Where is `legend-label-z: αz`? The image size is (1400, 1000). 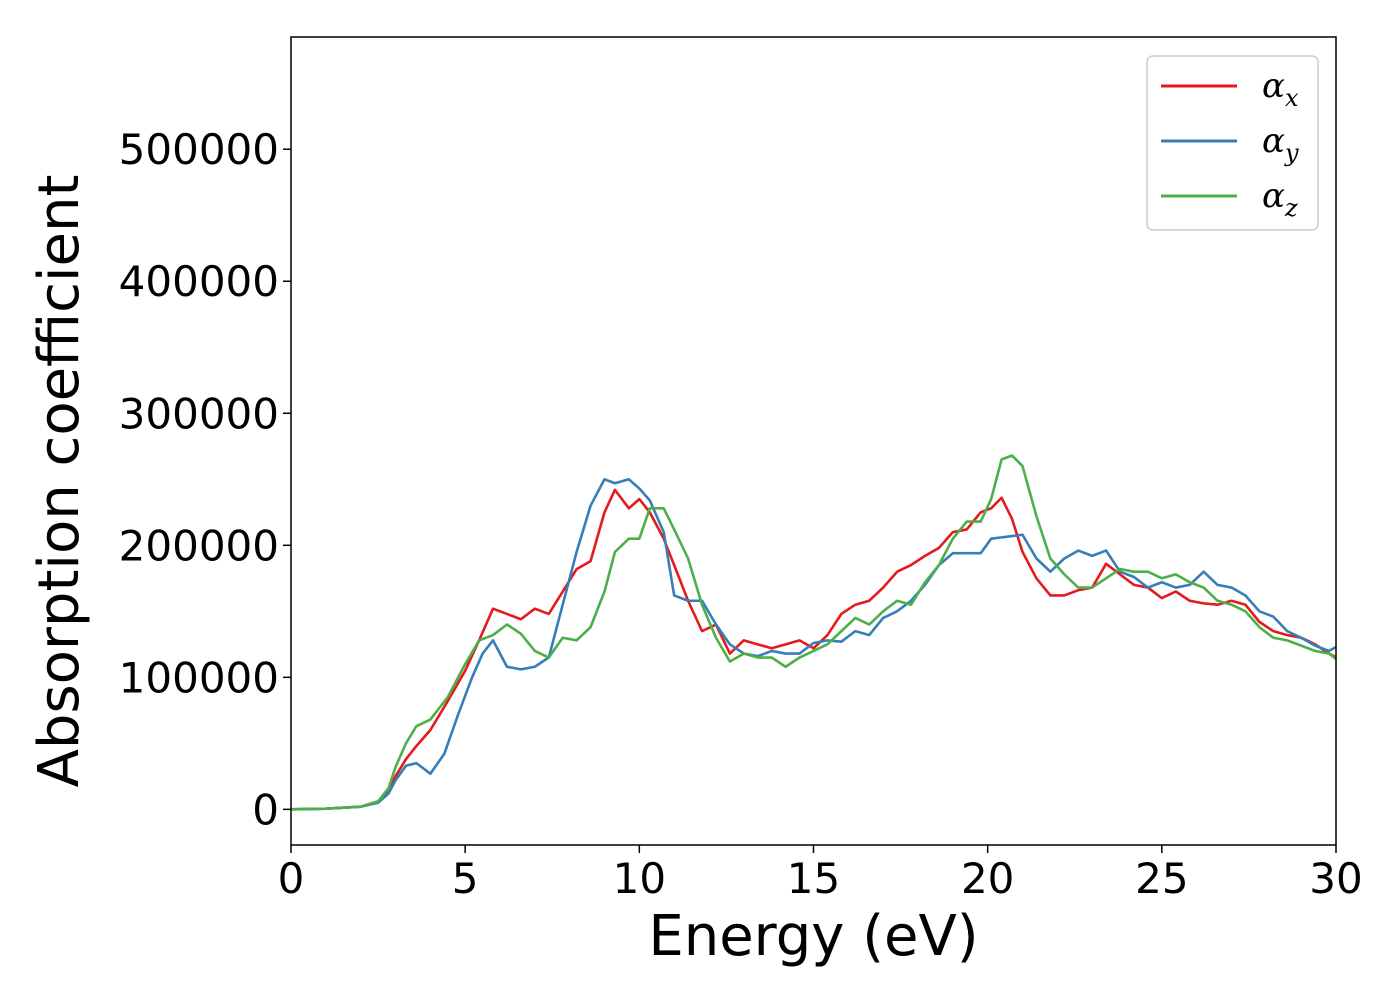 legend-label-z: αz is located at coordinates (1280, 199).